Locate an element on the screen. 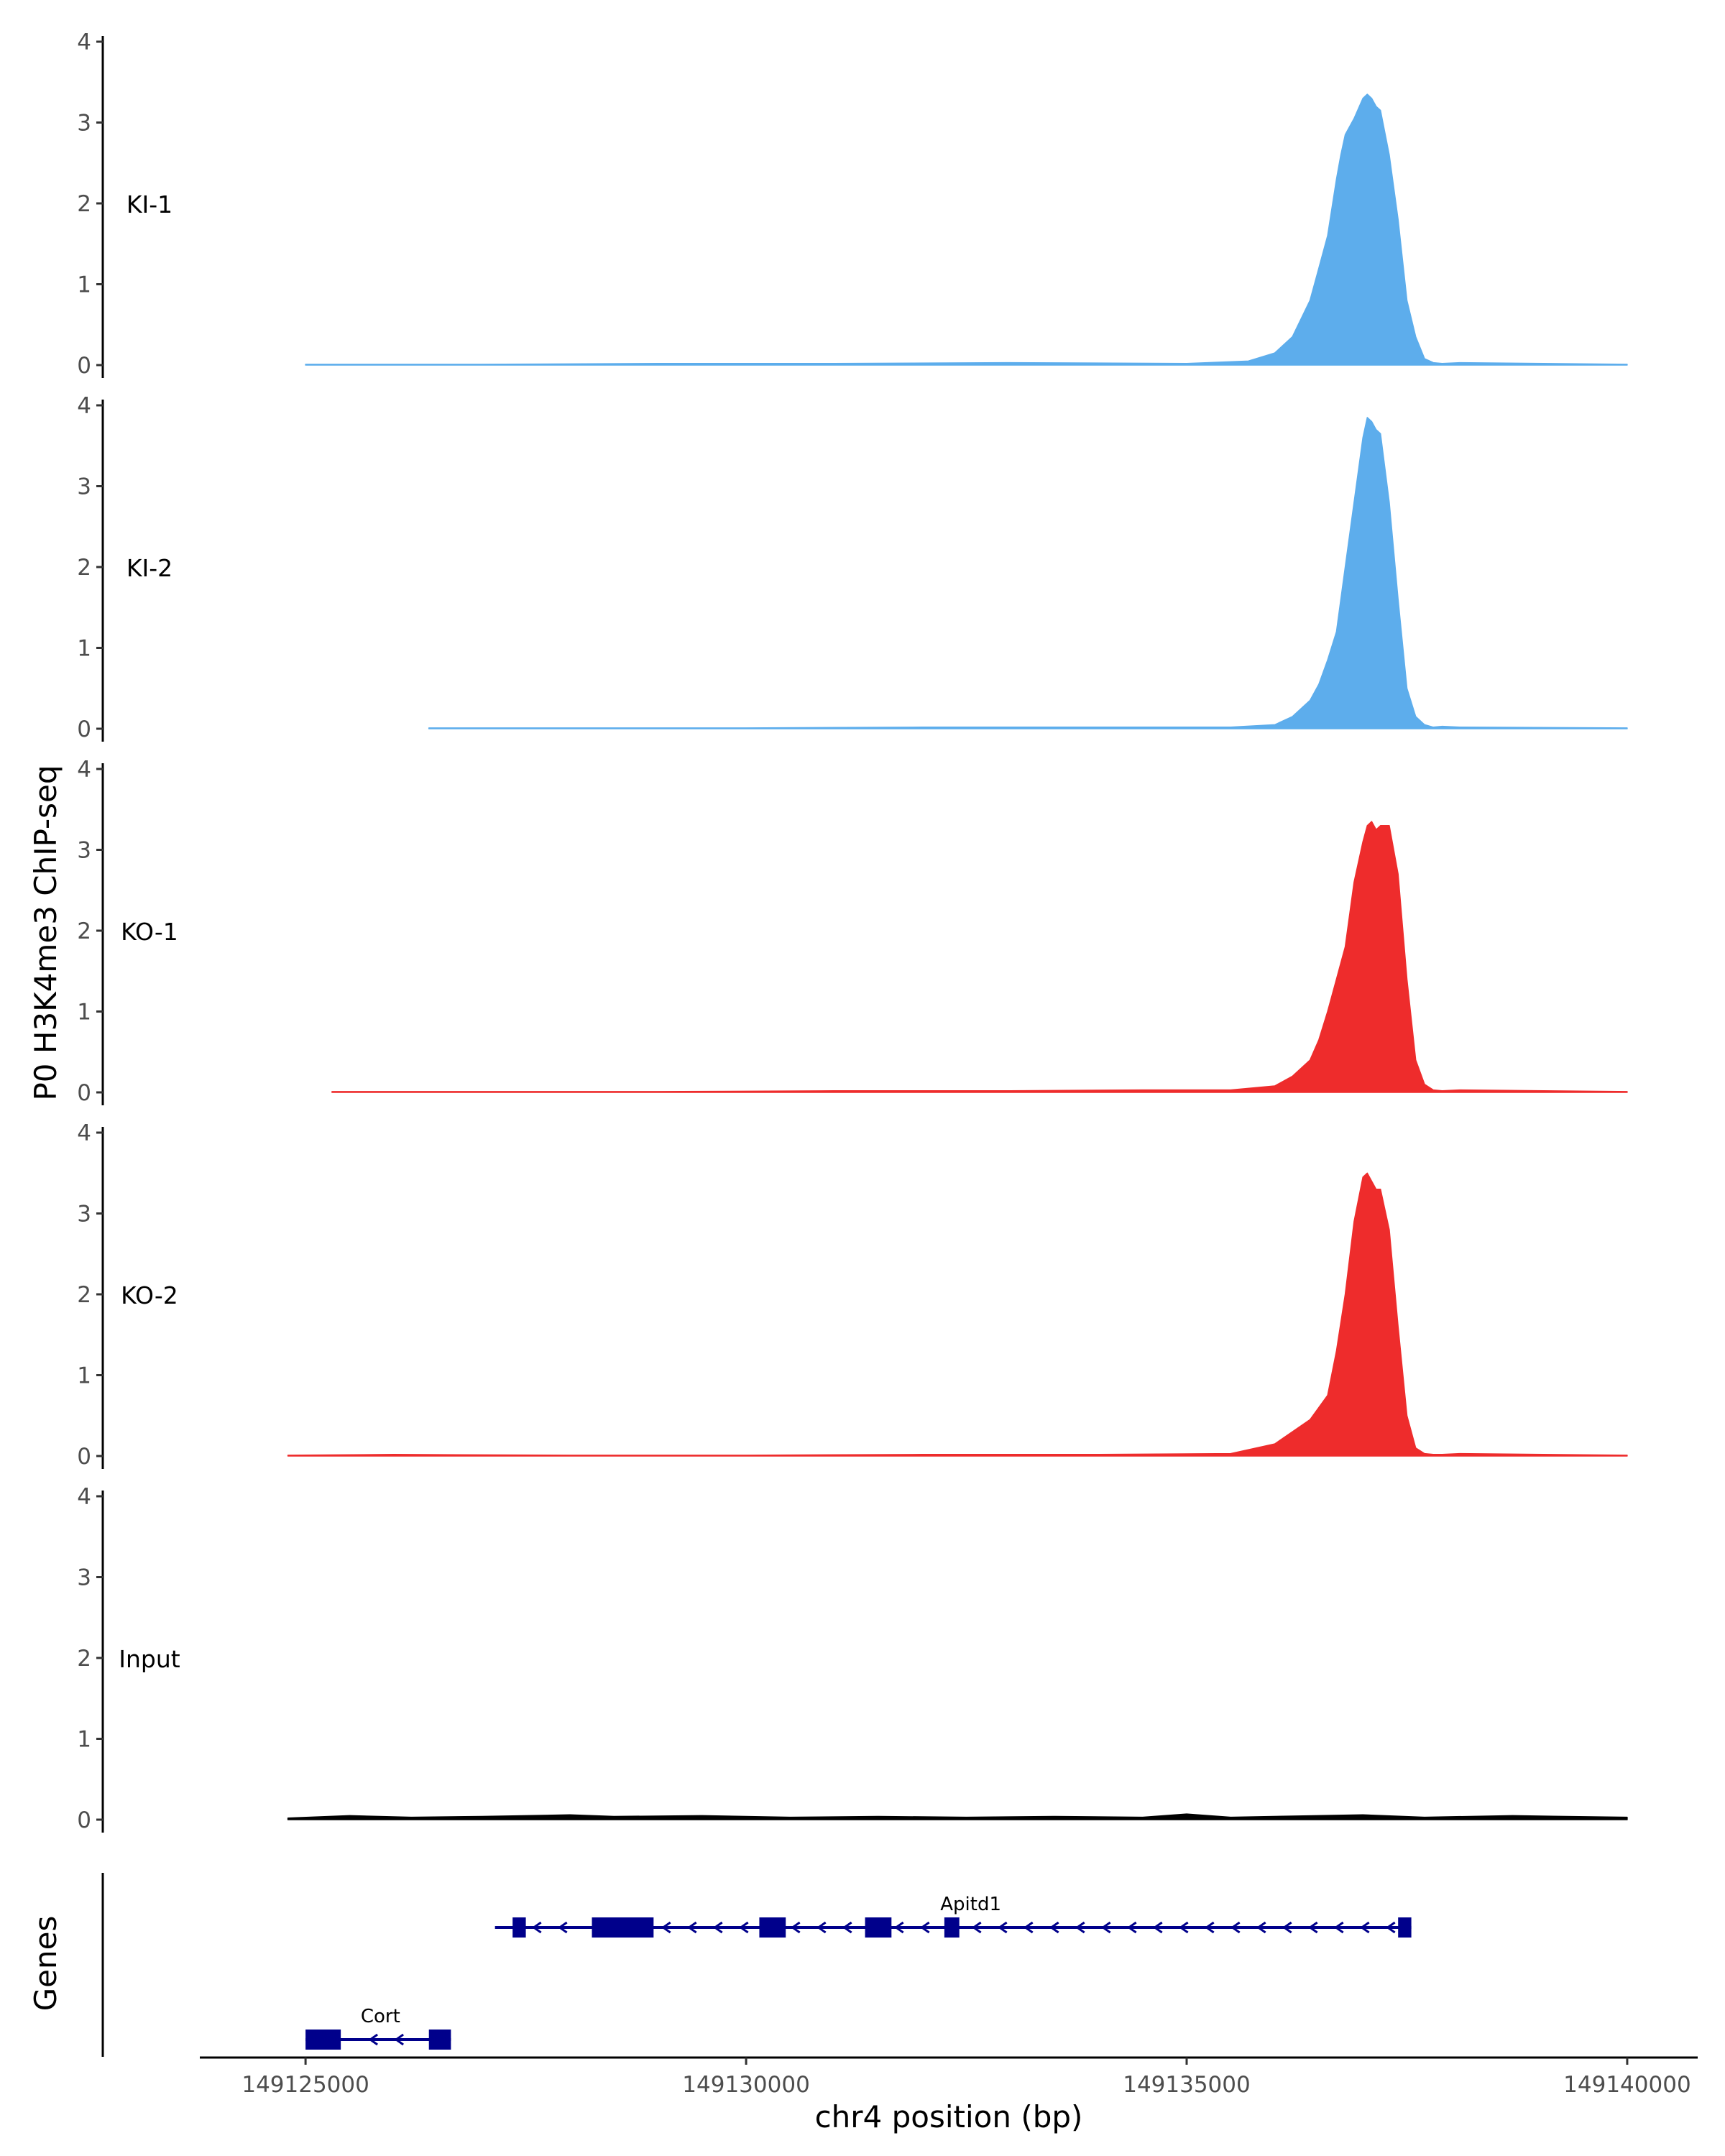  track-panel: 0 1 2 3 4 KI-2 is located at coordinates (852, 567).